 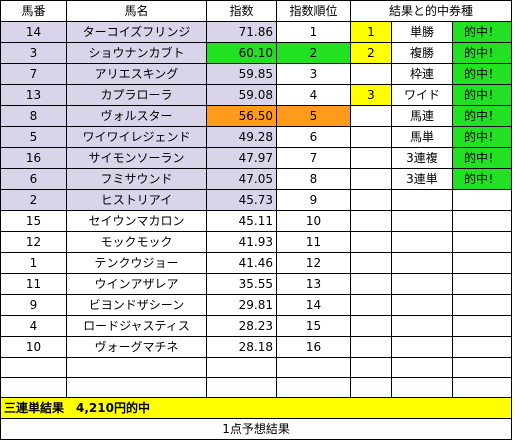 What do you see at coordinates (241, 305) in the screenshot?
I see `horse-index-cell: 29.81` at bounding box center [241, 305].